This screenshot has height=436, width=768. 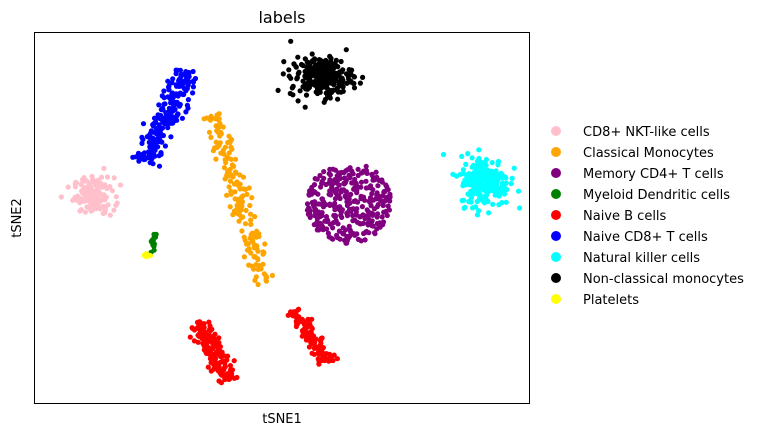 What do you see at coordinates (632, 153) in the screenshot?
I see `legend-item: Classical Monocytes` at bounding box center [632, 153].